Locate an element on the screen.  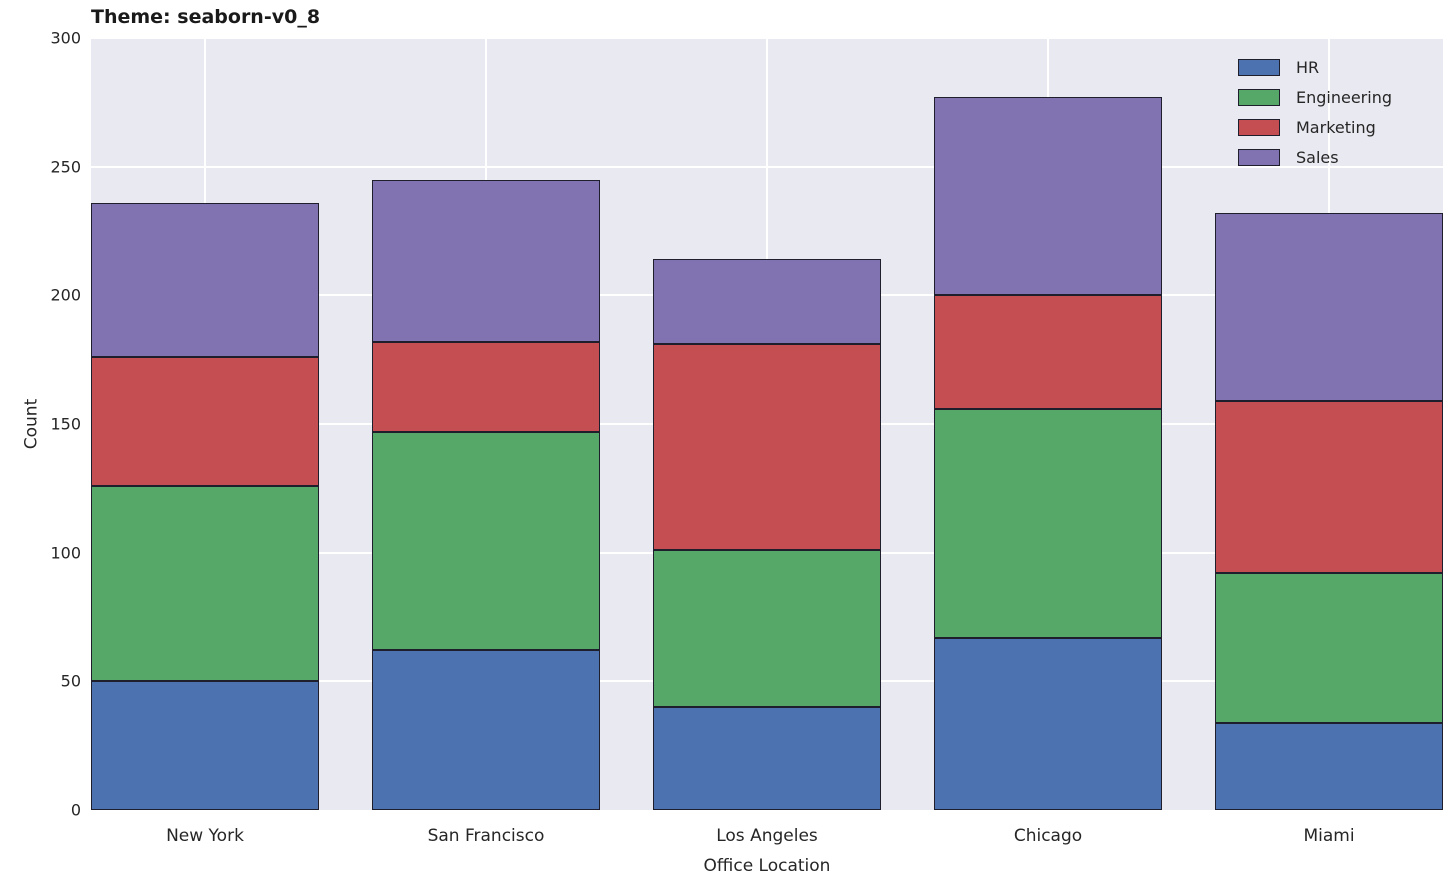
y-tick-100: 100 is located at coordinates (65, 553).